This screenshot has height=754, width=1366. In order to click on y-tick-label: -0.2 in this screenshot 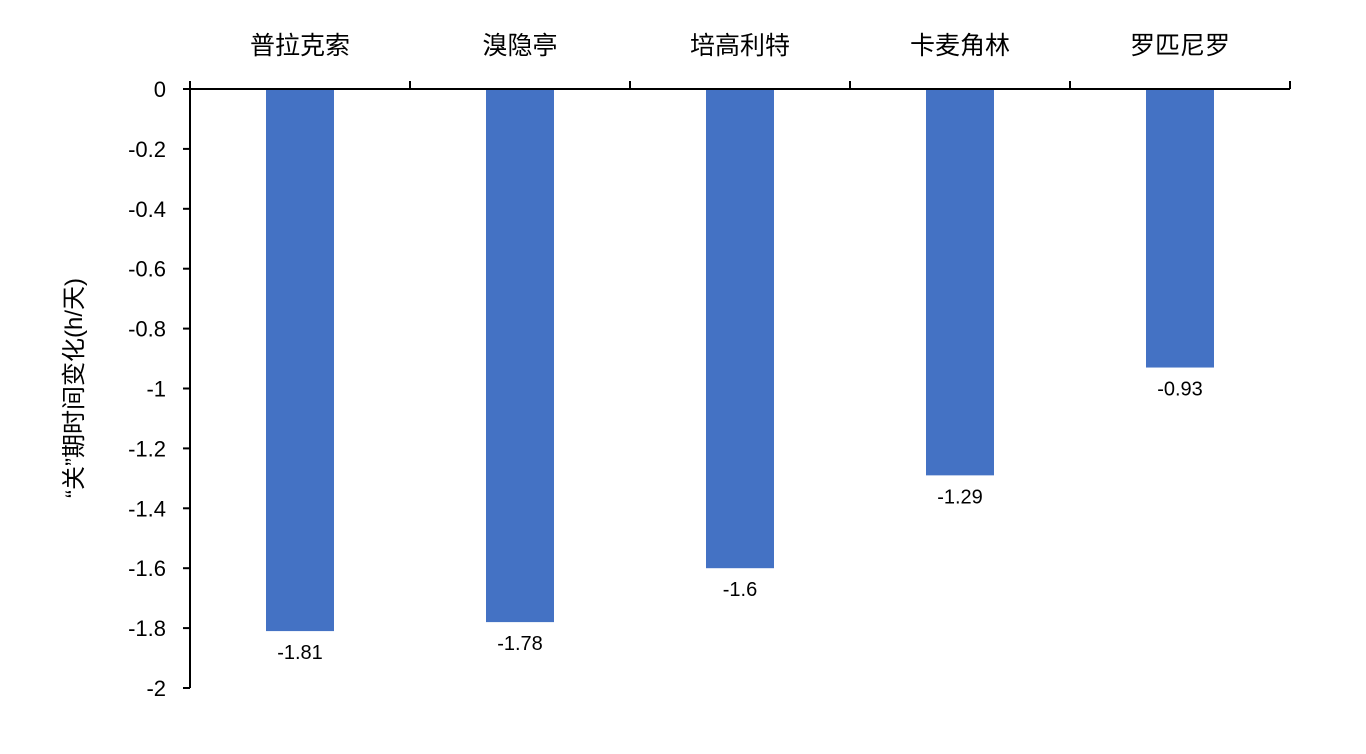, I will do `click(147, 149)`.